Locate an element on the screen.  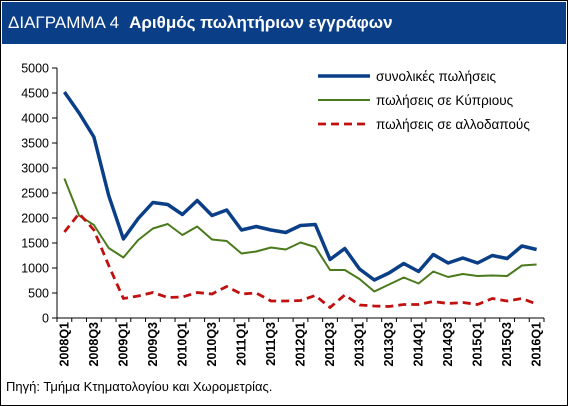
y-tick-label: 2500 is located at coordinates (35, 194).